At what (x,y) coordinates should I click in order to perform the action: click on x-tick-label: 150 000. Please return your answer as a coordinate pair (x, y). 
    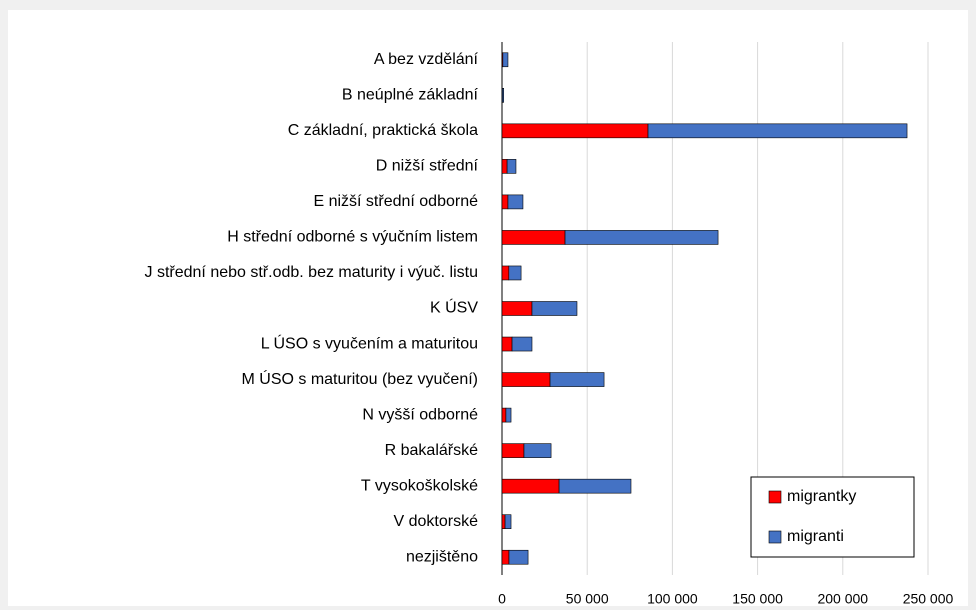
    Looking at the image, I should click on (757, 599).